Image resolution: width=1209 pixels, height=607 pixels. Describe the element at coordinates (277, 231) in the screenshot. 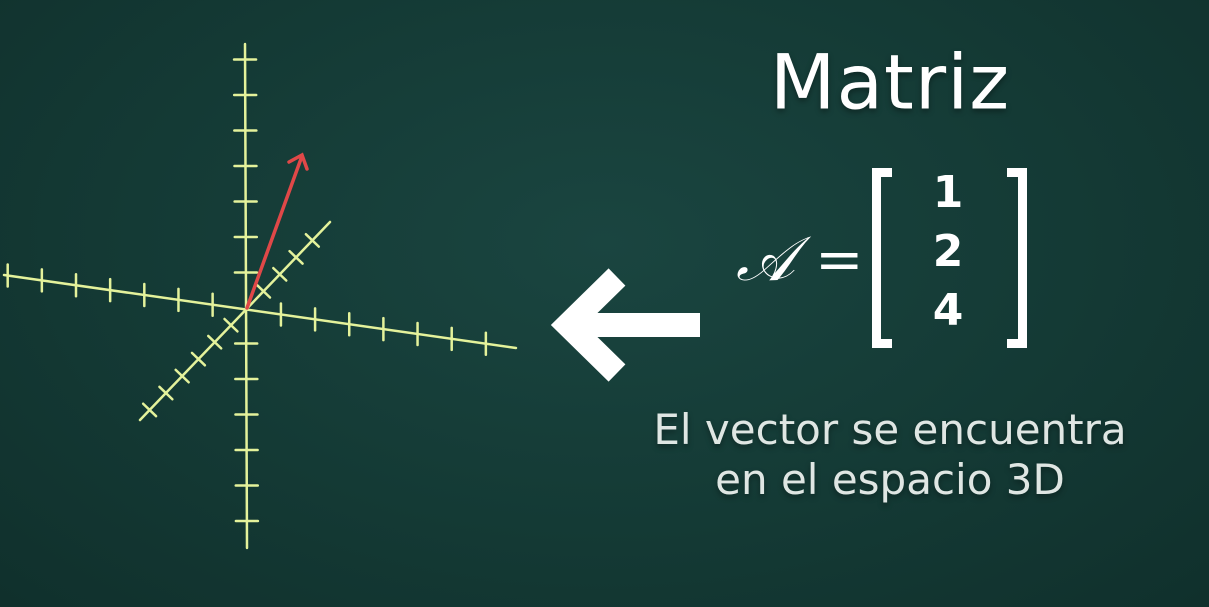

I see `vector-arrow` at that location.